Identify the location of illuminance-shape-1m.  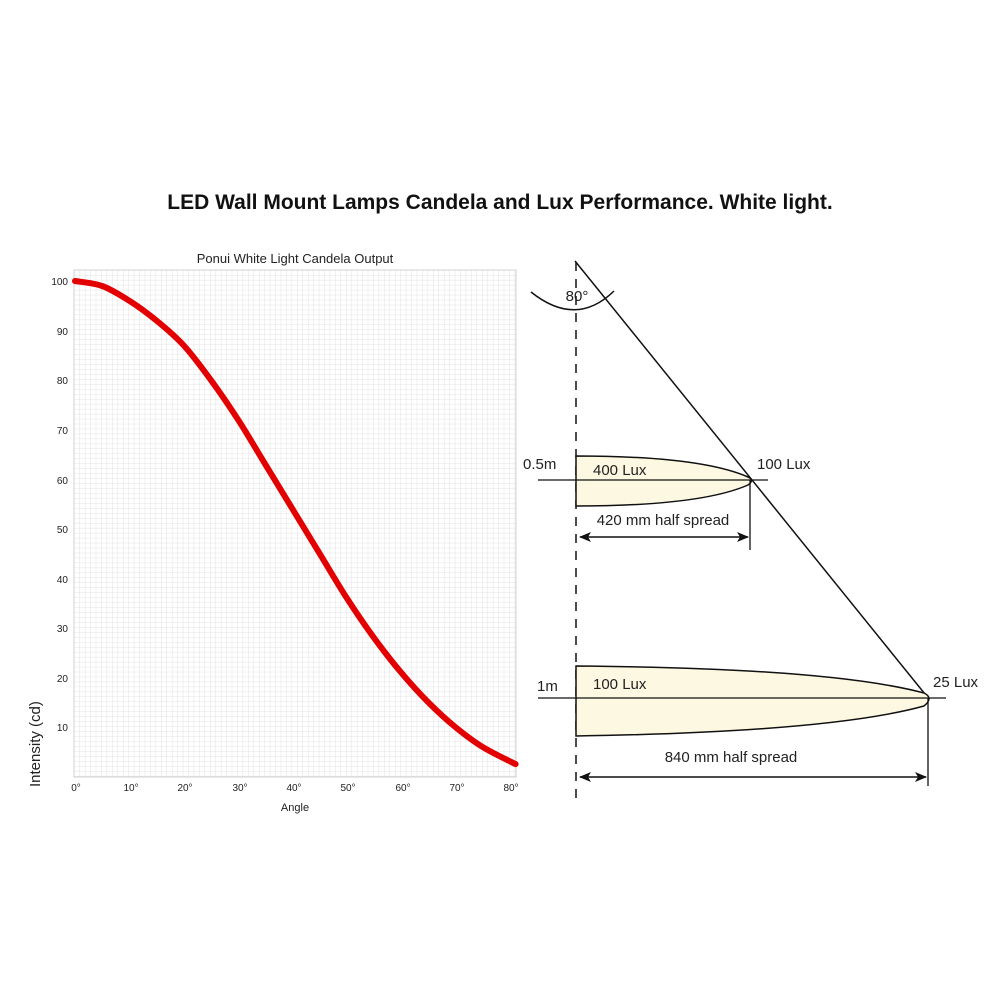
(752, 701).